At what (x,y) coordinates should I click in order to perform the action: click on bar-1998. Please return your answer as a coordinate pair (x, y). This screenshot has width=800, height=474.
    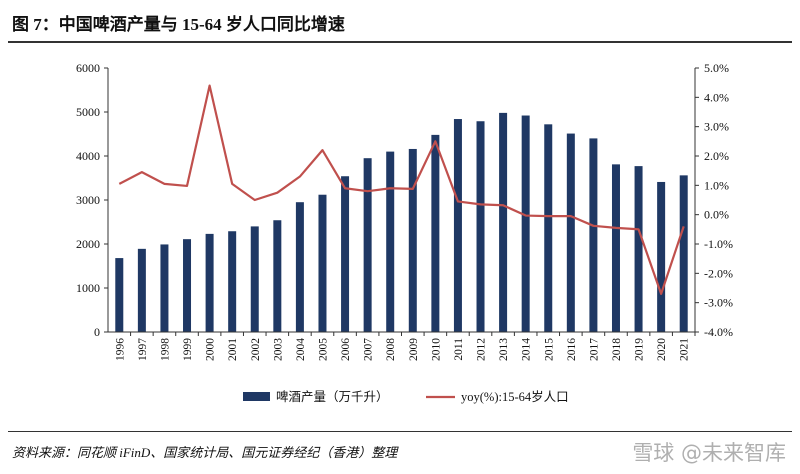
    Looking at the image, I should click on (164, 288).